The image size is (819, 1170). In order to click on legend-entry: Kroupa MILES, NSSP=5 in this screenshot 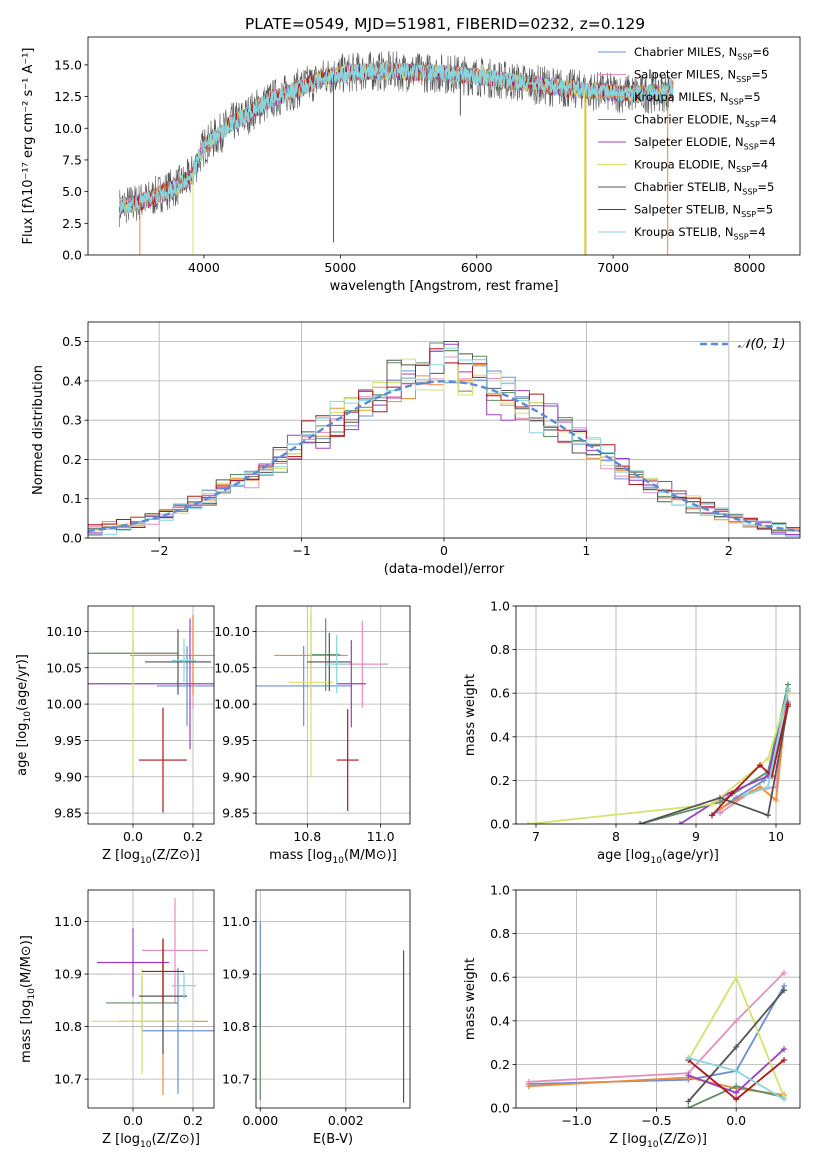, I will do `click(697, 98)`.